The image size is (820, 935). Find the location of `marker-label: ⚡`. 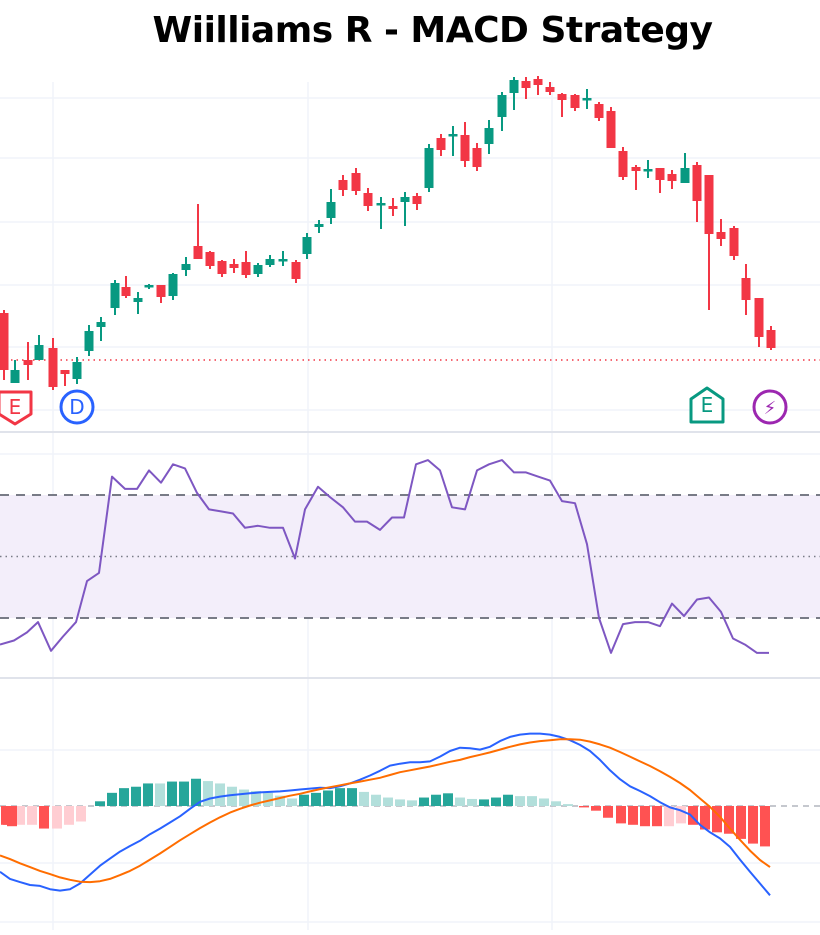

marker-label: ⚡ is located at coordinates (770, 408).